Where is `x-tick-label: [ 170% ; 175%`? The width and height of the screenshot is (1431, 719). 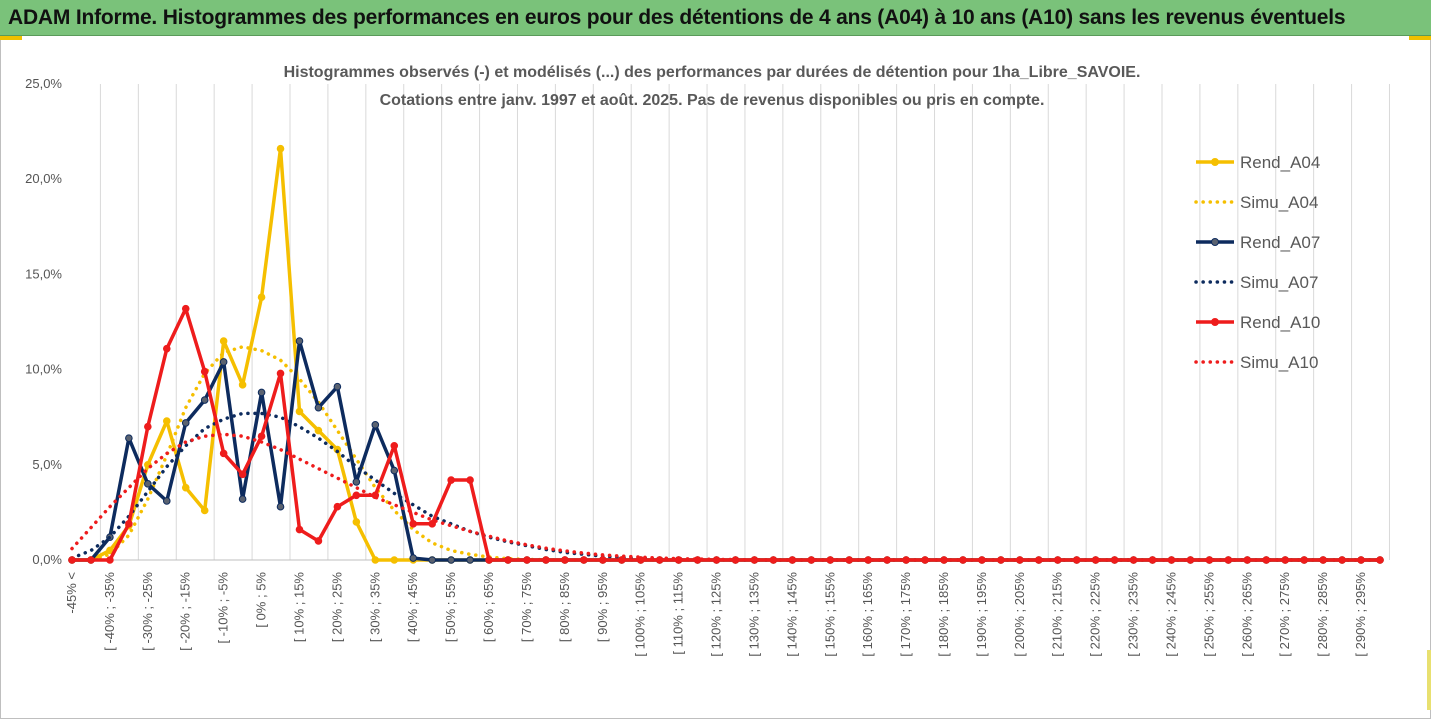
x-tick-label: [ 170% ; 175% is located at coordinates (905, 614).